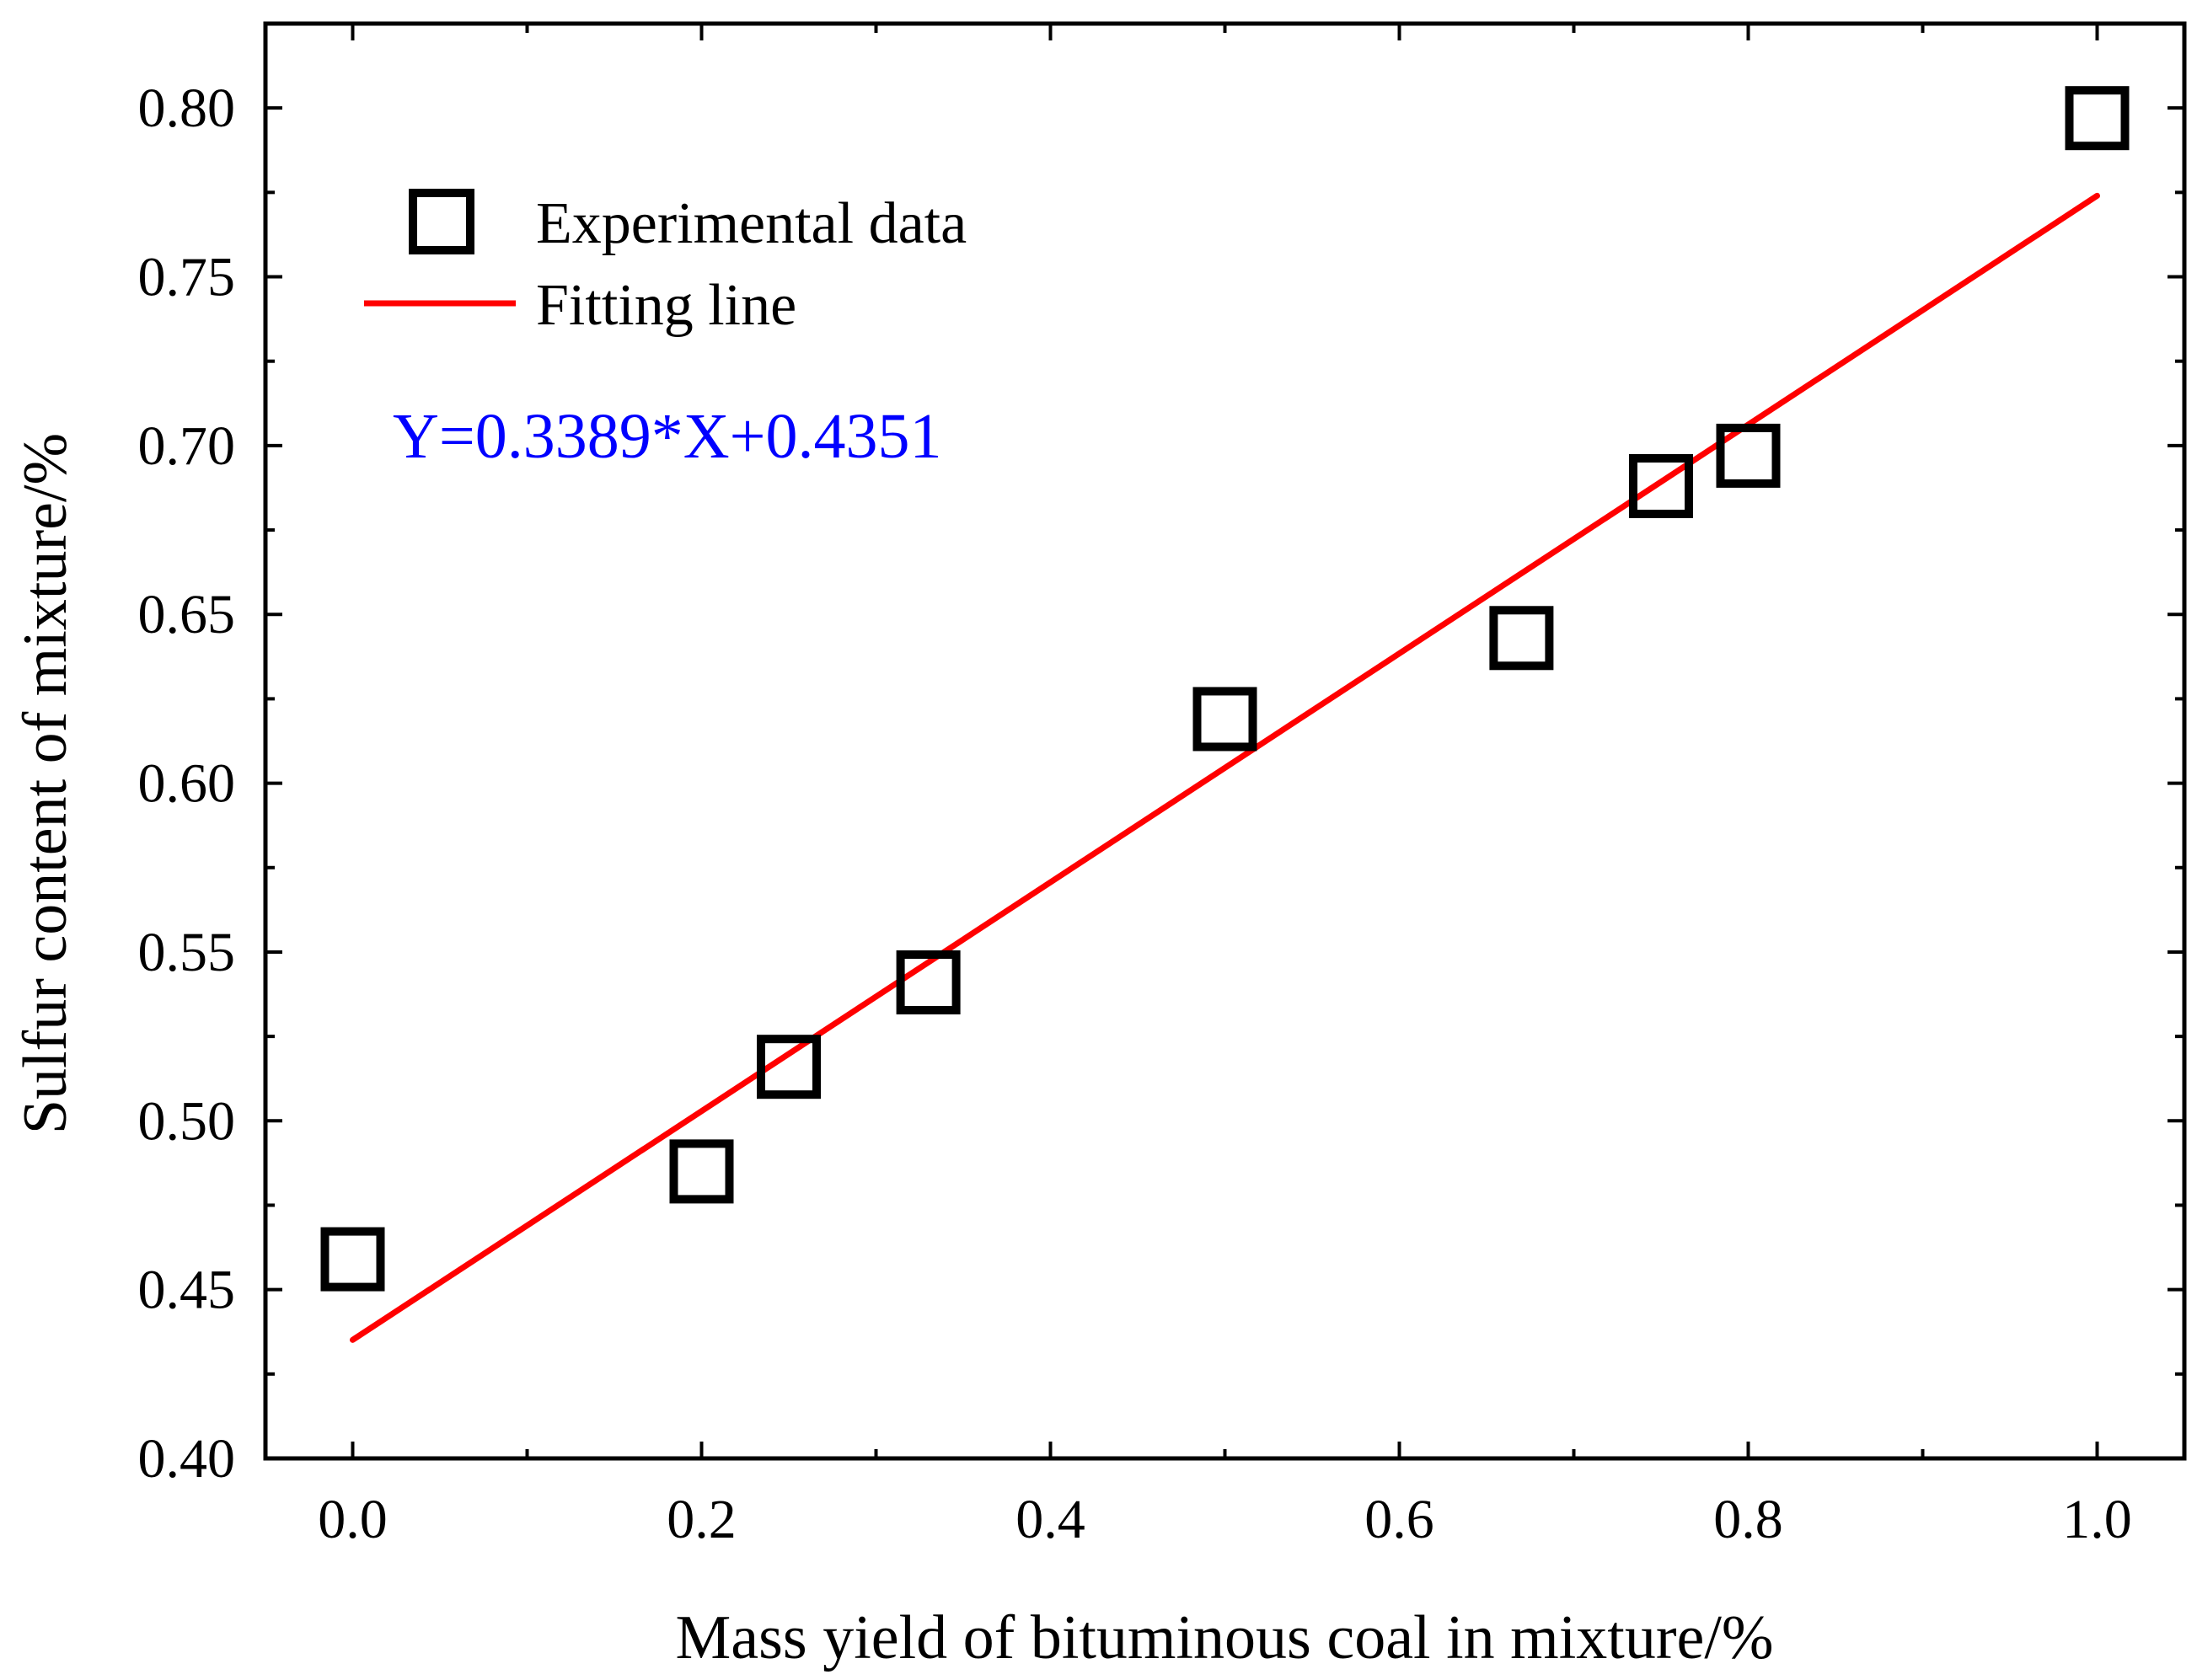 The height and width of the screenshot is (1680, 2197). What do you see at coordinates (1748, 1519) in the screenshot?
I see `x-tick-label: 0.8` at bounding box center [1748, 1519].